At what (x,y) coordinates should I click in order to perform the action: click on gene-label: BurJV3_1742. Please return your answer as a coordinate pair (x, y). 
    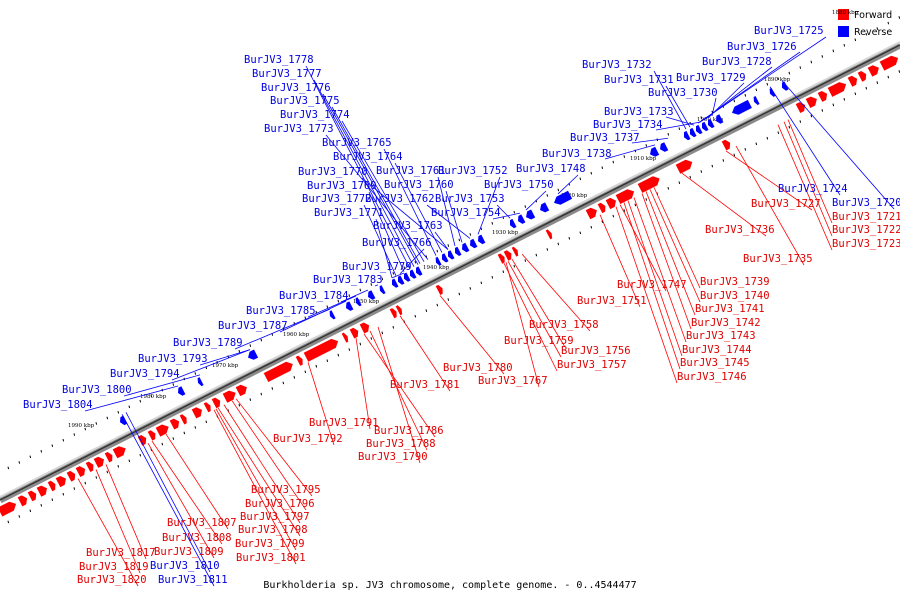
    Looking at the image, I should click on (726, 323).